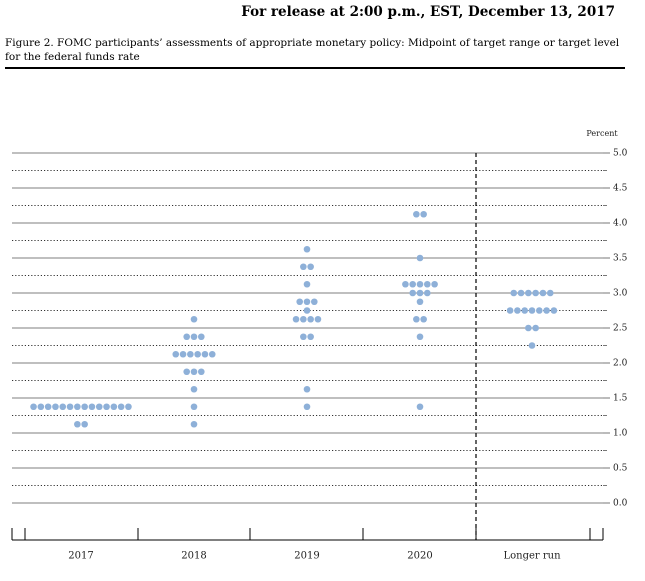  I want to click on y-tick-label: 4.0, so click(620, 224).